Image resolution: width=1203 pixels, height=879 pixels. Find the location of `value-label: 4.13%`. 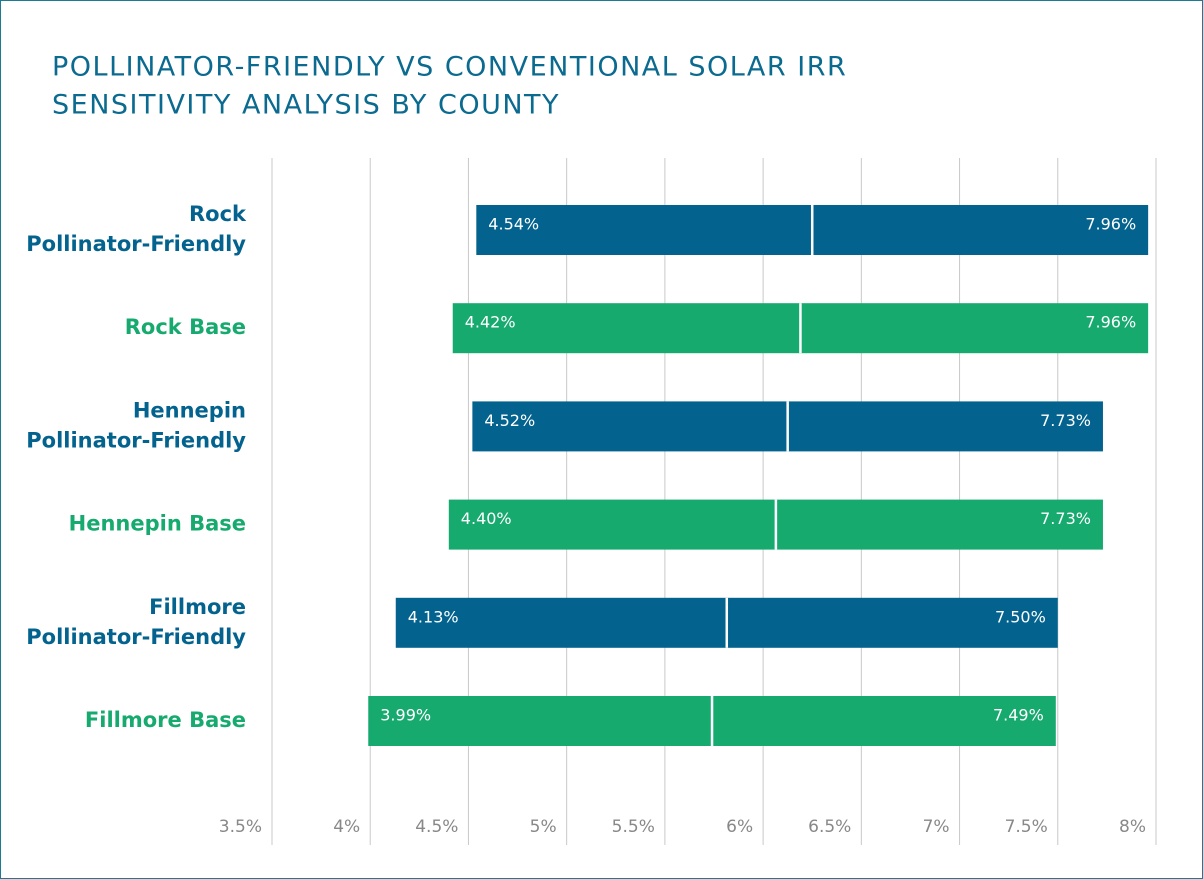

value-label: 4.13% is located at coordinates (433, 616).